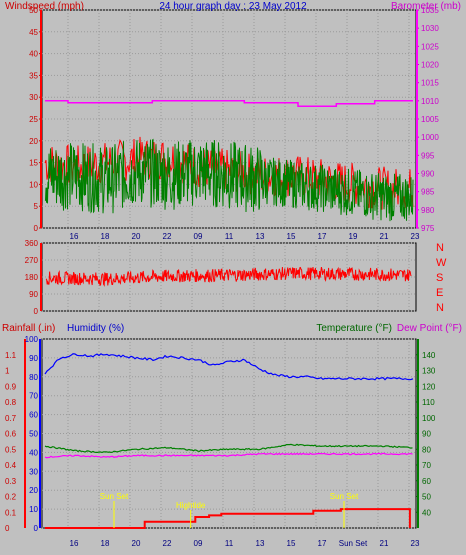 Image resolution: width=466 pixels, height=555 pixels. What do you see at coordinates (11, 497) in the screenshot?
I see `rainfall-tick-label: 0.2` at bounding box center [11, 497].